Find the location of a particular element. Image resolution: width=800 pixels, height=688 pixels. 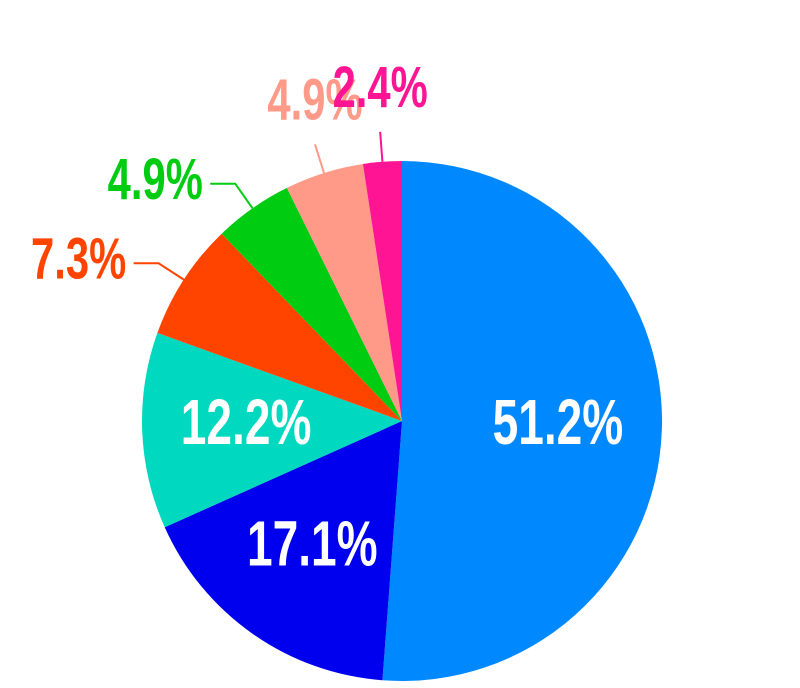

slice-label: 51.2% is located at coordinates (558, 421).